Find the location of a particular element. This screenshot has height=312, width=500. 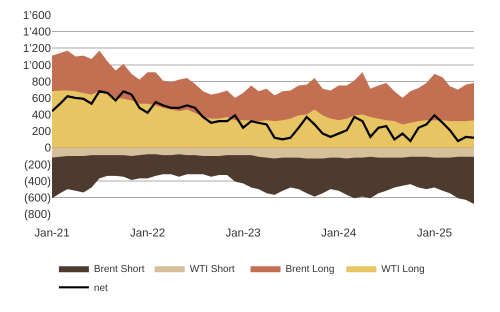

y-tick-label: 1’200 is located at coordinates (36, 49).